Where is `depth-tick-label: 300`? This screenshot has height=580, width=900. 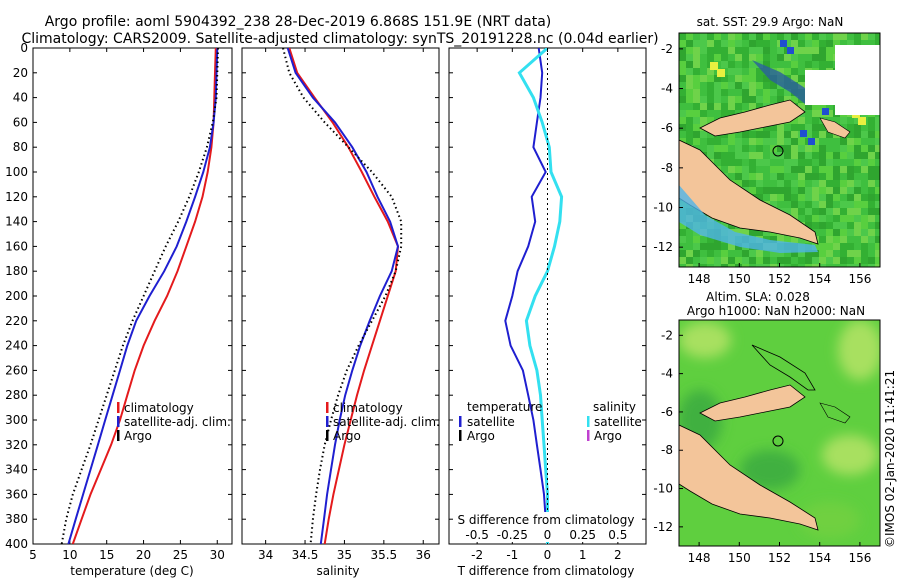 depth-tick-label: 300 is located at coordinates (16, 420).